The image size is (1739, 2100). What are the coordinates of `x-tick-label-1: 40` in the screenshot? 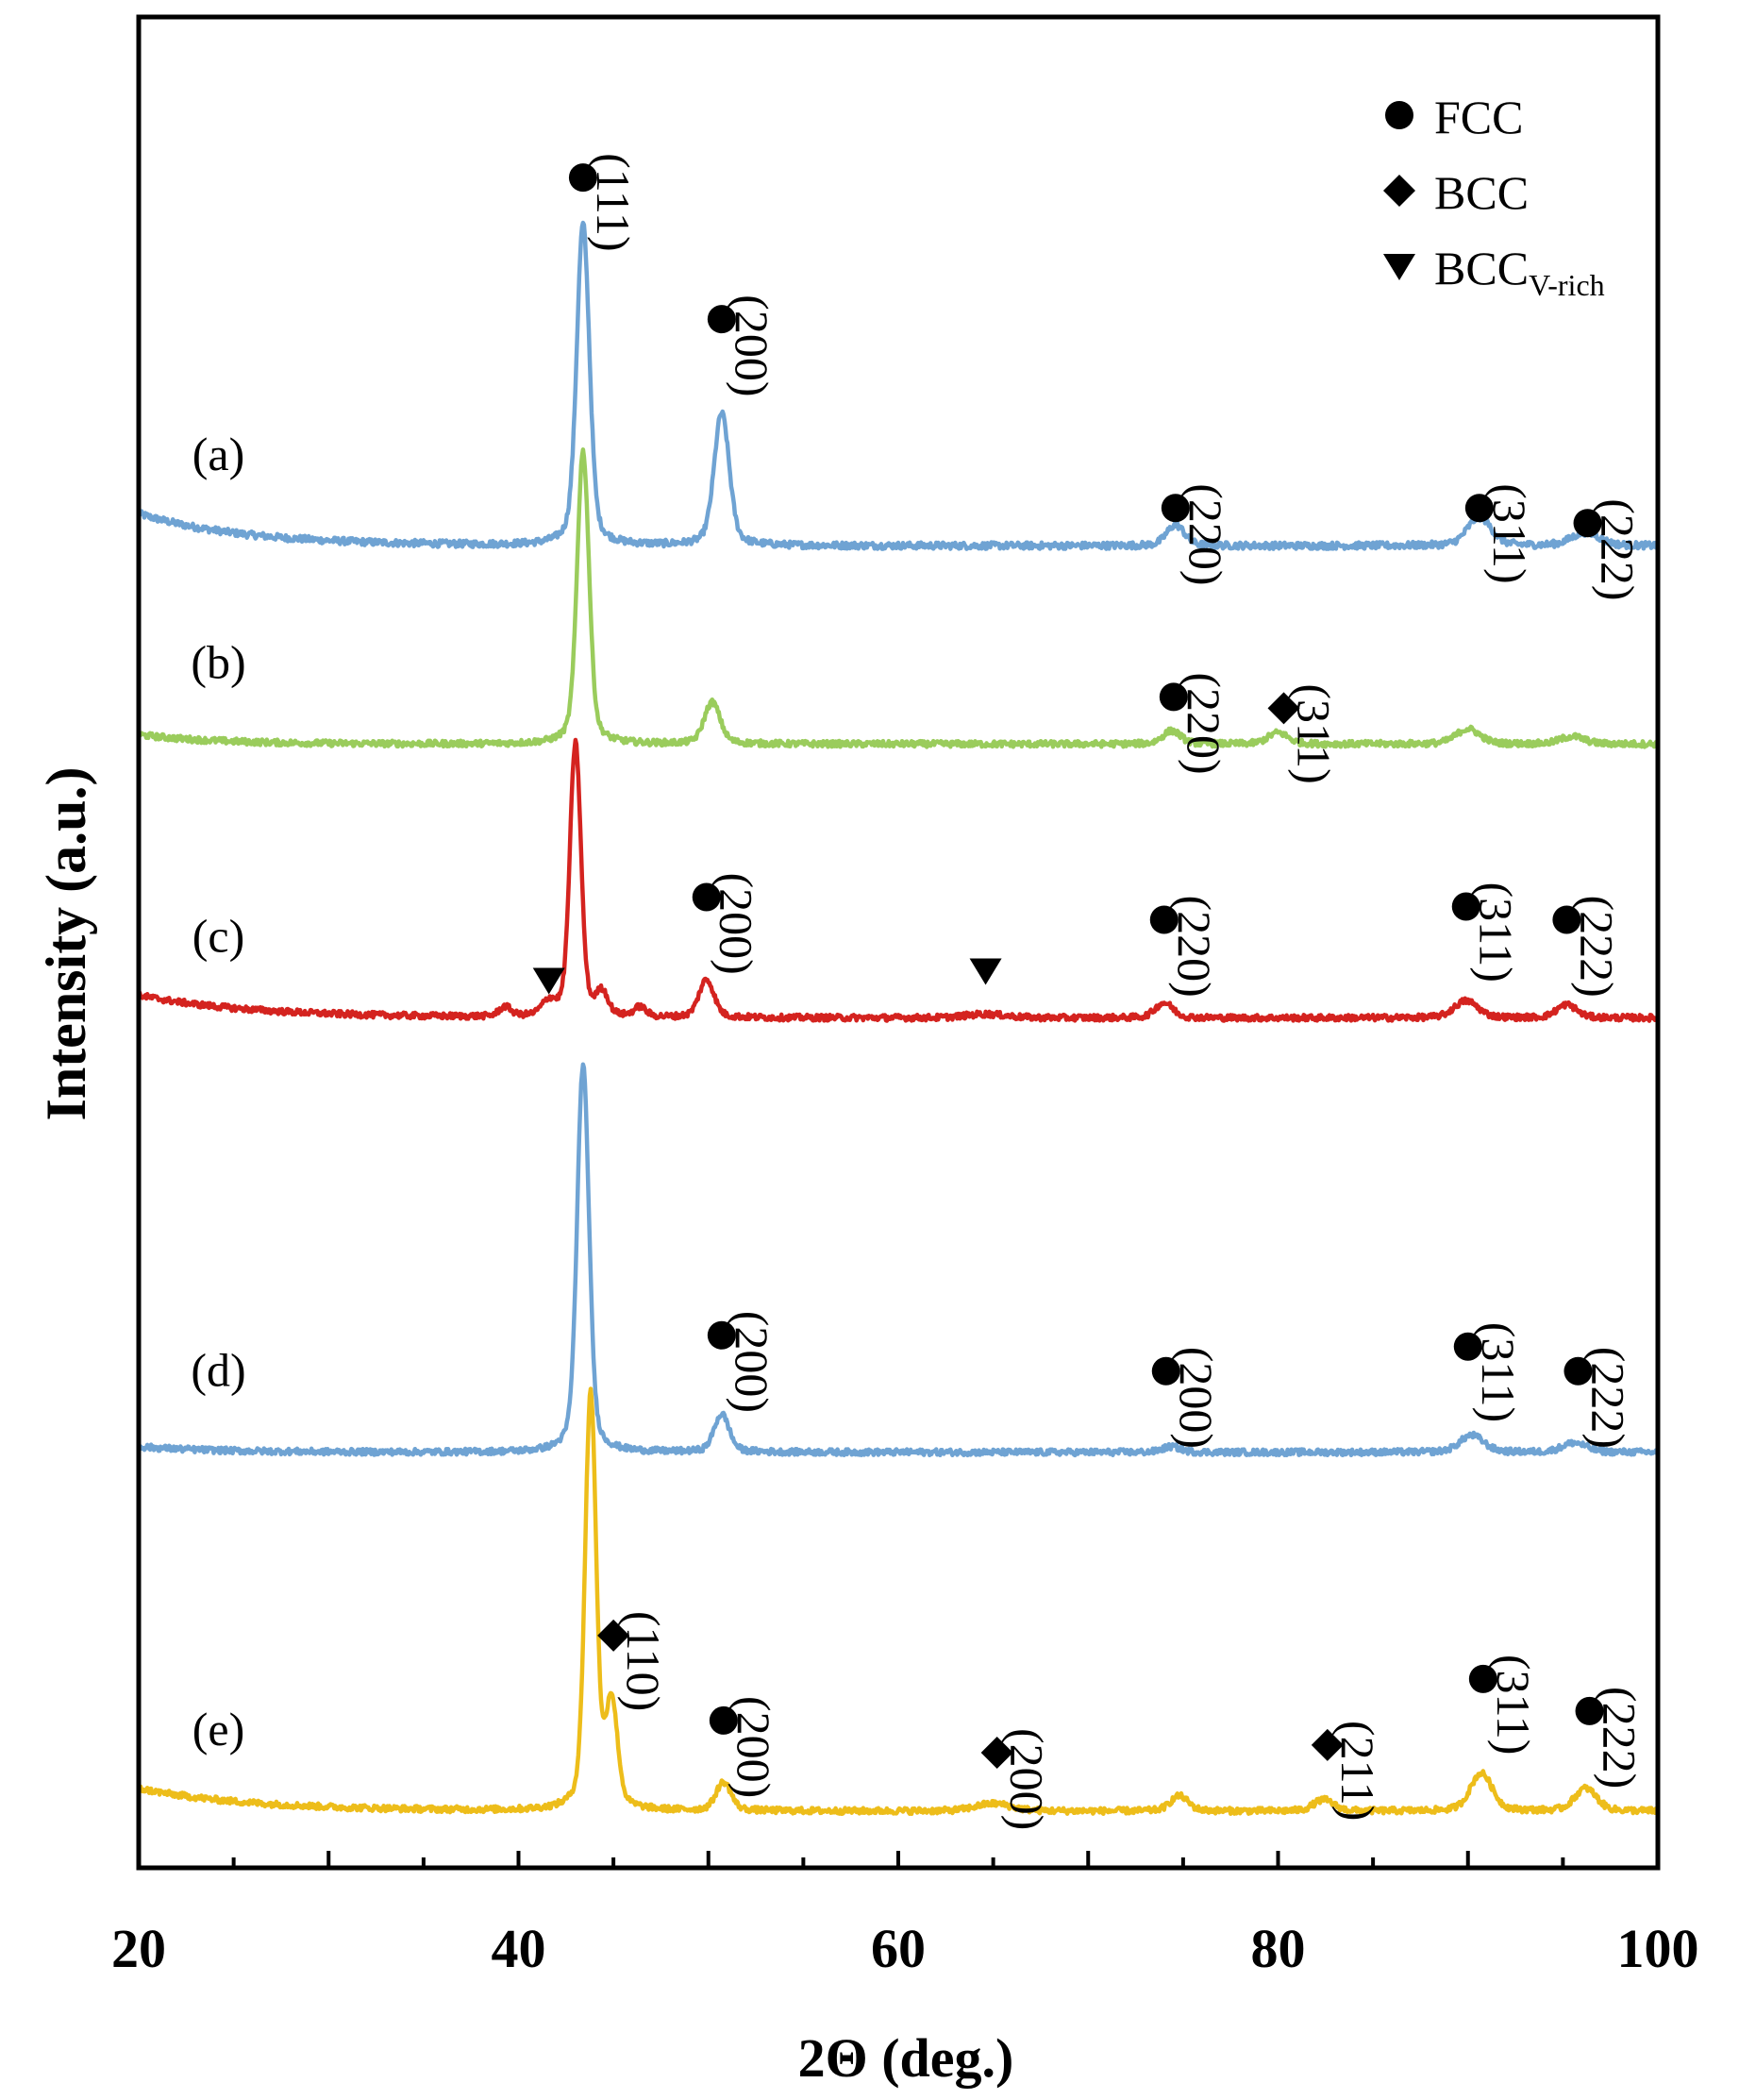 It's located at (519, 1948).